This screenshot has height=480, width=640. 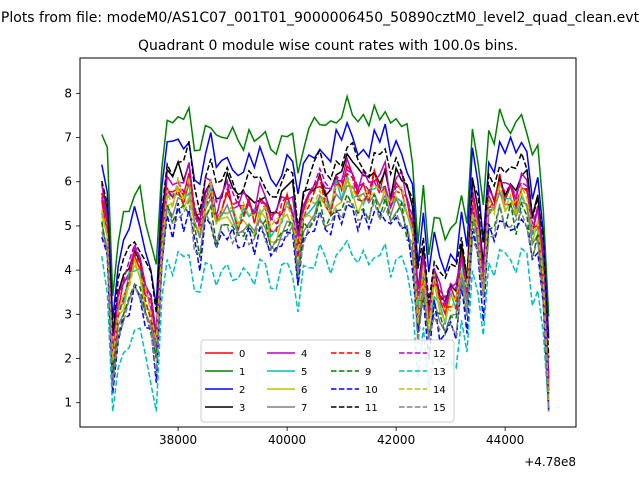 I want to click on legend-label-6: 6, so click(x=304, y=390).